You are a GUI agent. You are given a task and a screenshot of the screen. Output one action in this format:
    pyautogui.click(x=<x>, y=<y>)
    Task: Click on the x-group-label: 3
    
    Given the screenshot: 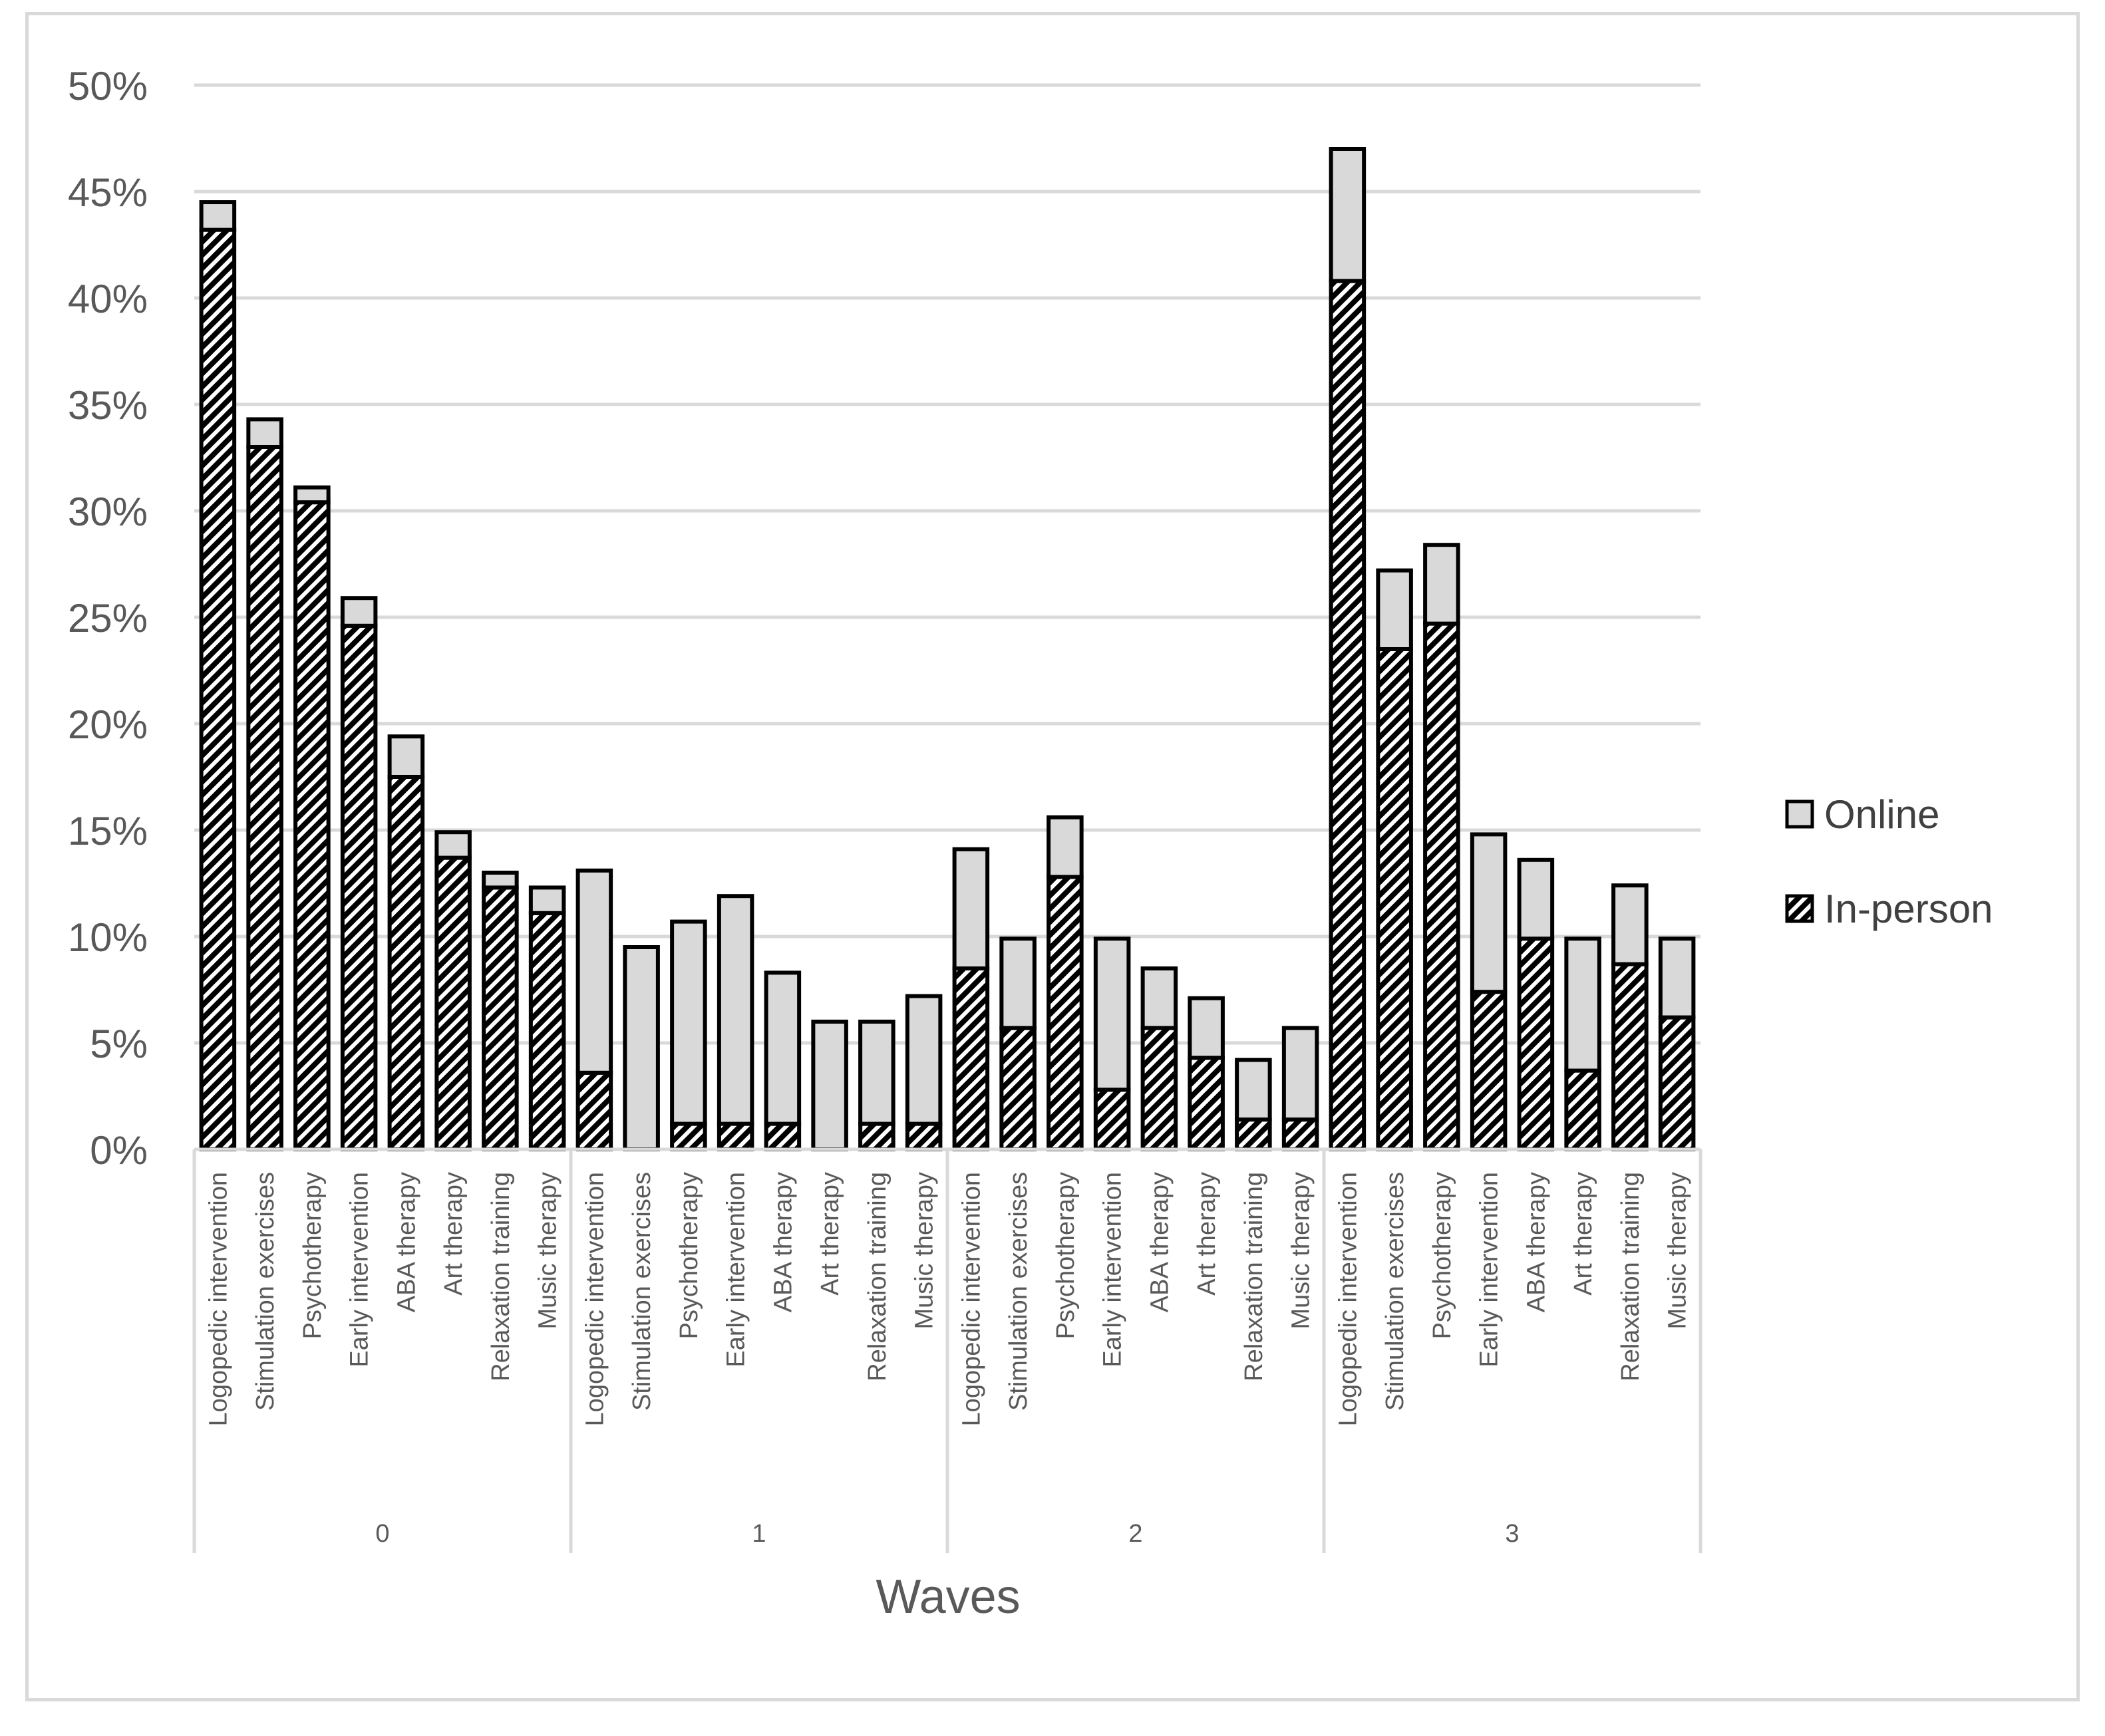 What is the action you would take?
    pyautogui.click(x=1512, y=1534)
    